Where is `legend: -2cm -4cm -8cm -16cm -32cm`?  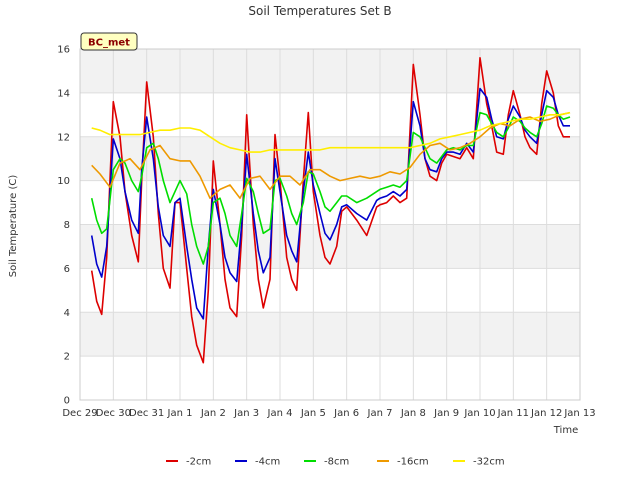
legend: -2cm -4cm -8cm -16cm -32cm is located at coordinates (335, 462).